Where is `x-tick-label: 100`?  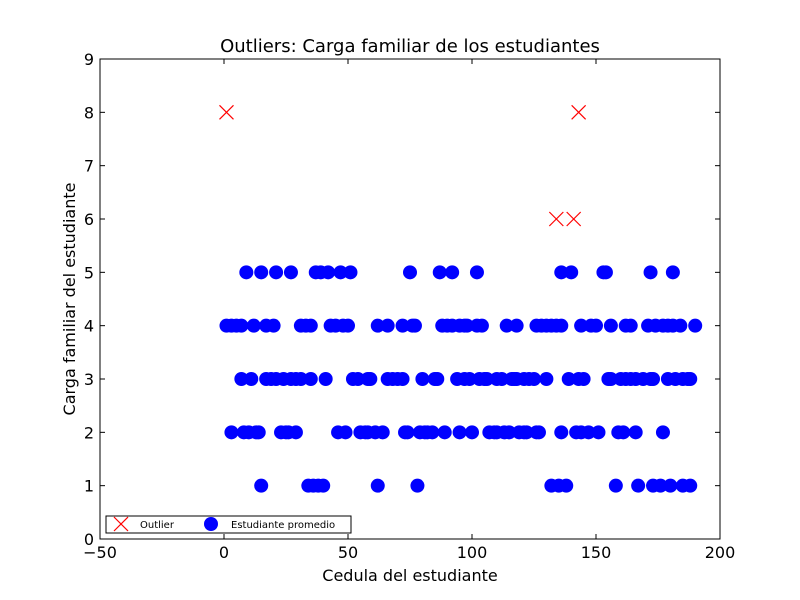 x-tick-label: 100 is located at coordinates (472, 552).